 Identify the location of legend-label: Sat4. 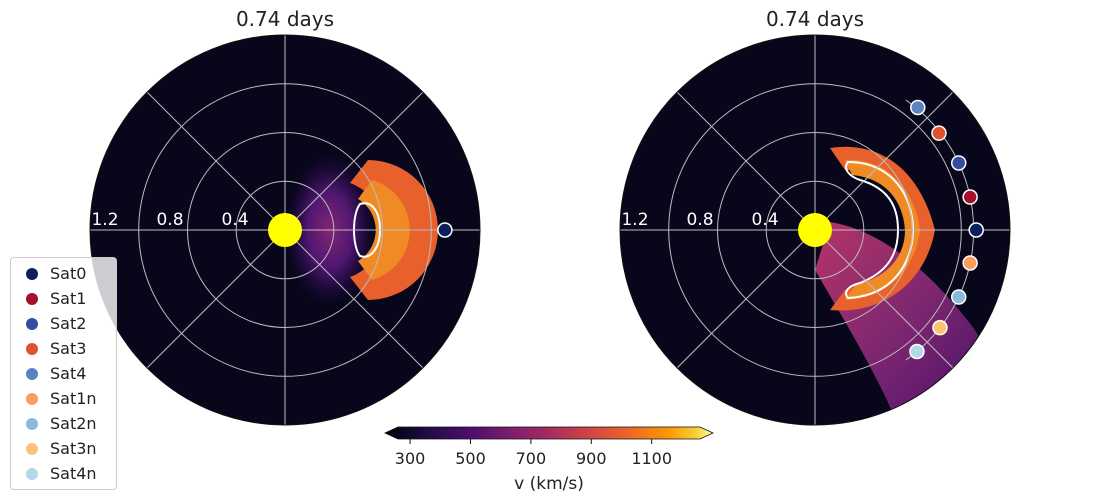
(68, 373).